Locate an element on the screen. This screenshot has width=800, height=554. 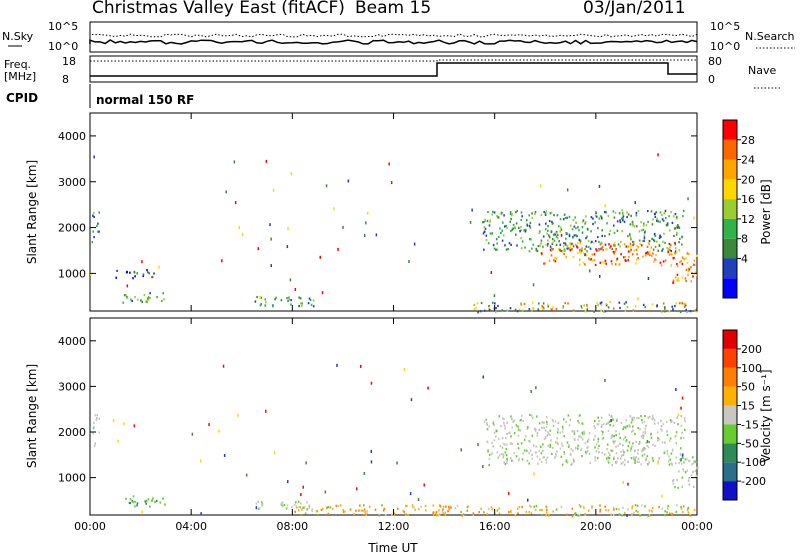
x-tick-label: 20:00 is located at coordinates (596, 526).